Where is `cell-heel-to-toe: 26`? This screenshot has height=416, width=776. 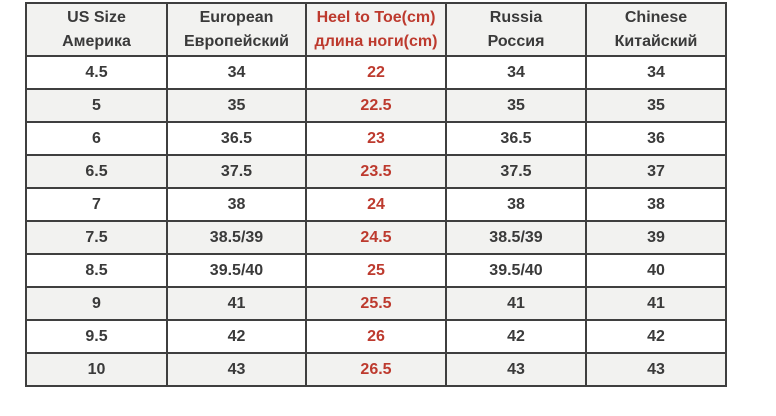
cell-heel-to-toe: 26 is located at coordinates (376, 336).